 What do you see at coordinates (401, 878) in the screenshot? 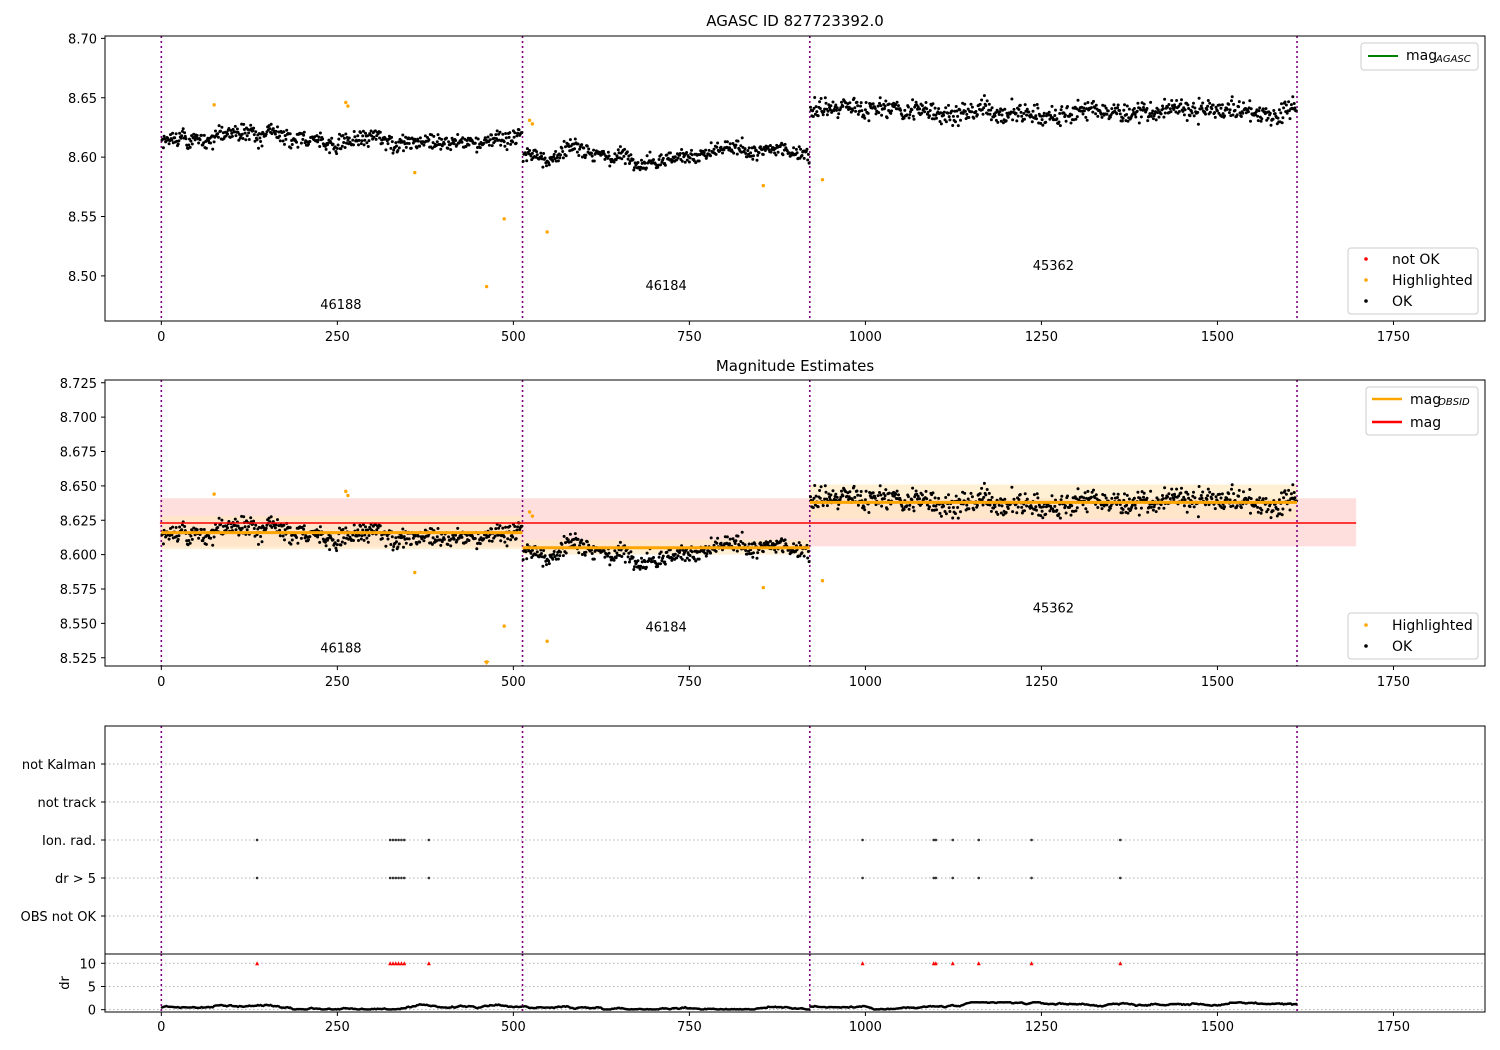
I see `flag-point` at bounding box center [401, 878].